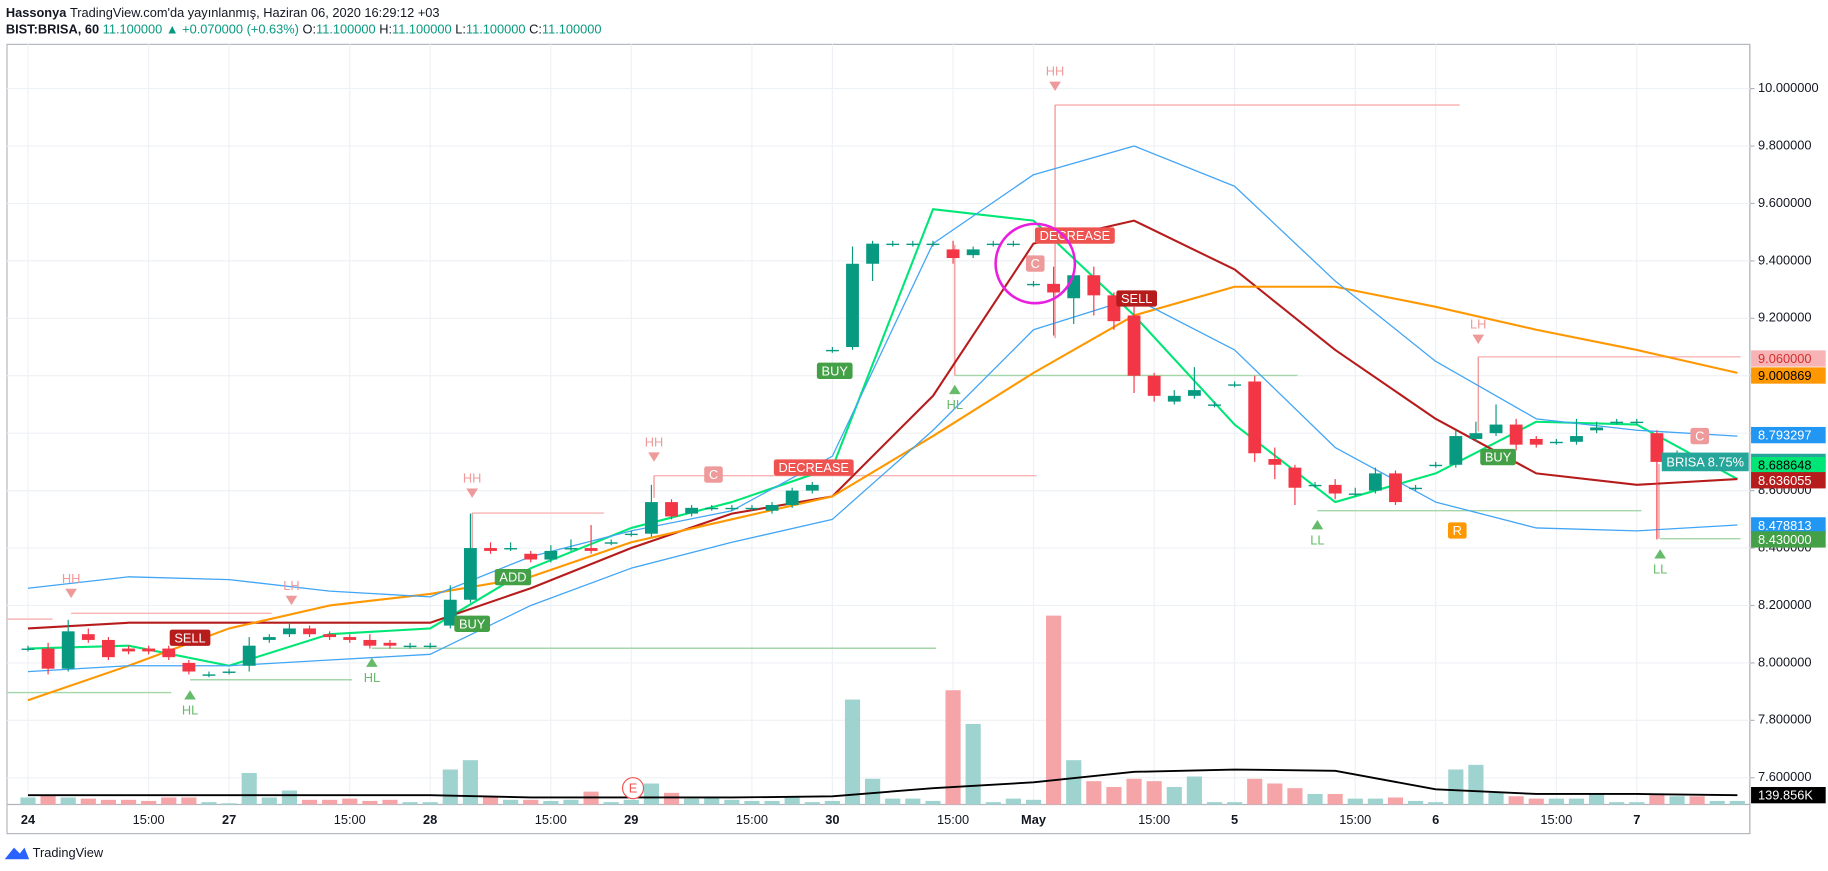  What do you see at coordinates (1784, 539) in the screenshot?
I see `price-badge-label: 8.430000` at bounding box center [1784, 539].